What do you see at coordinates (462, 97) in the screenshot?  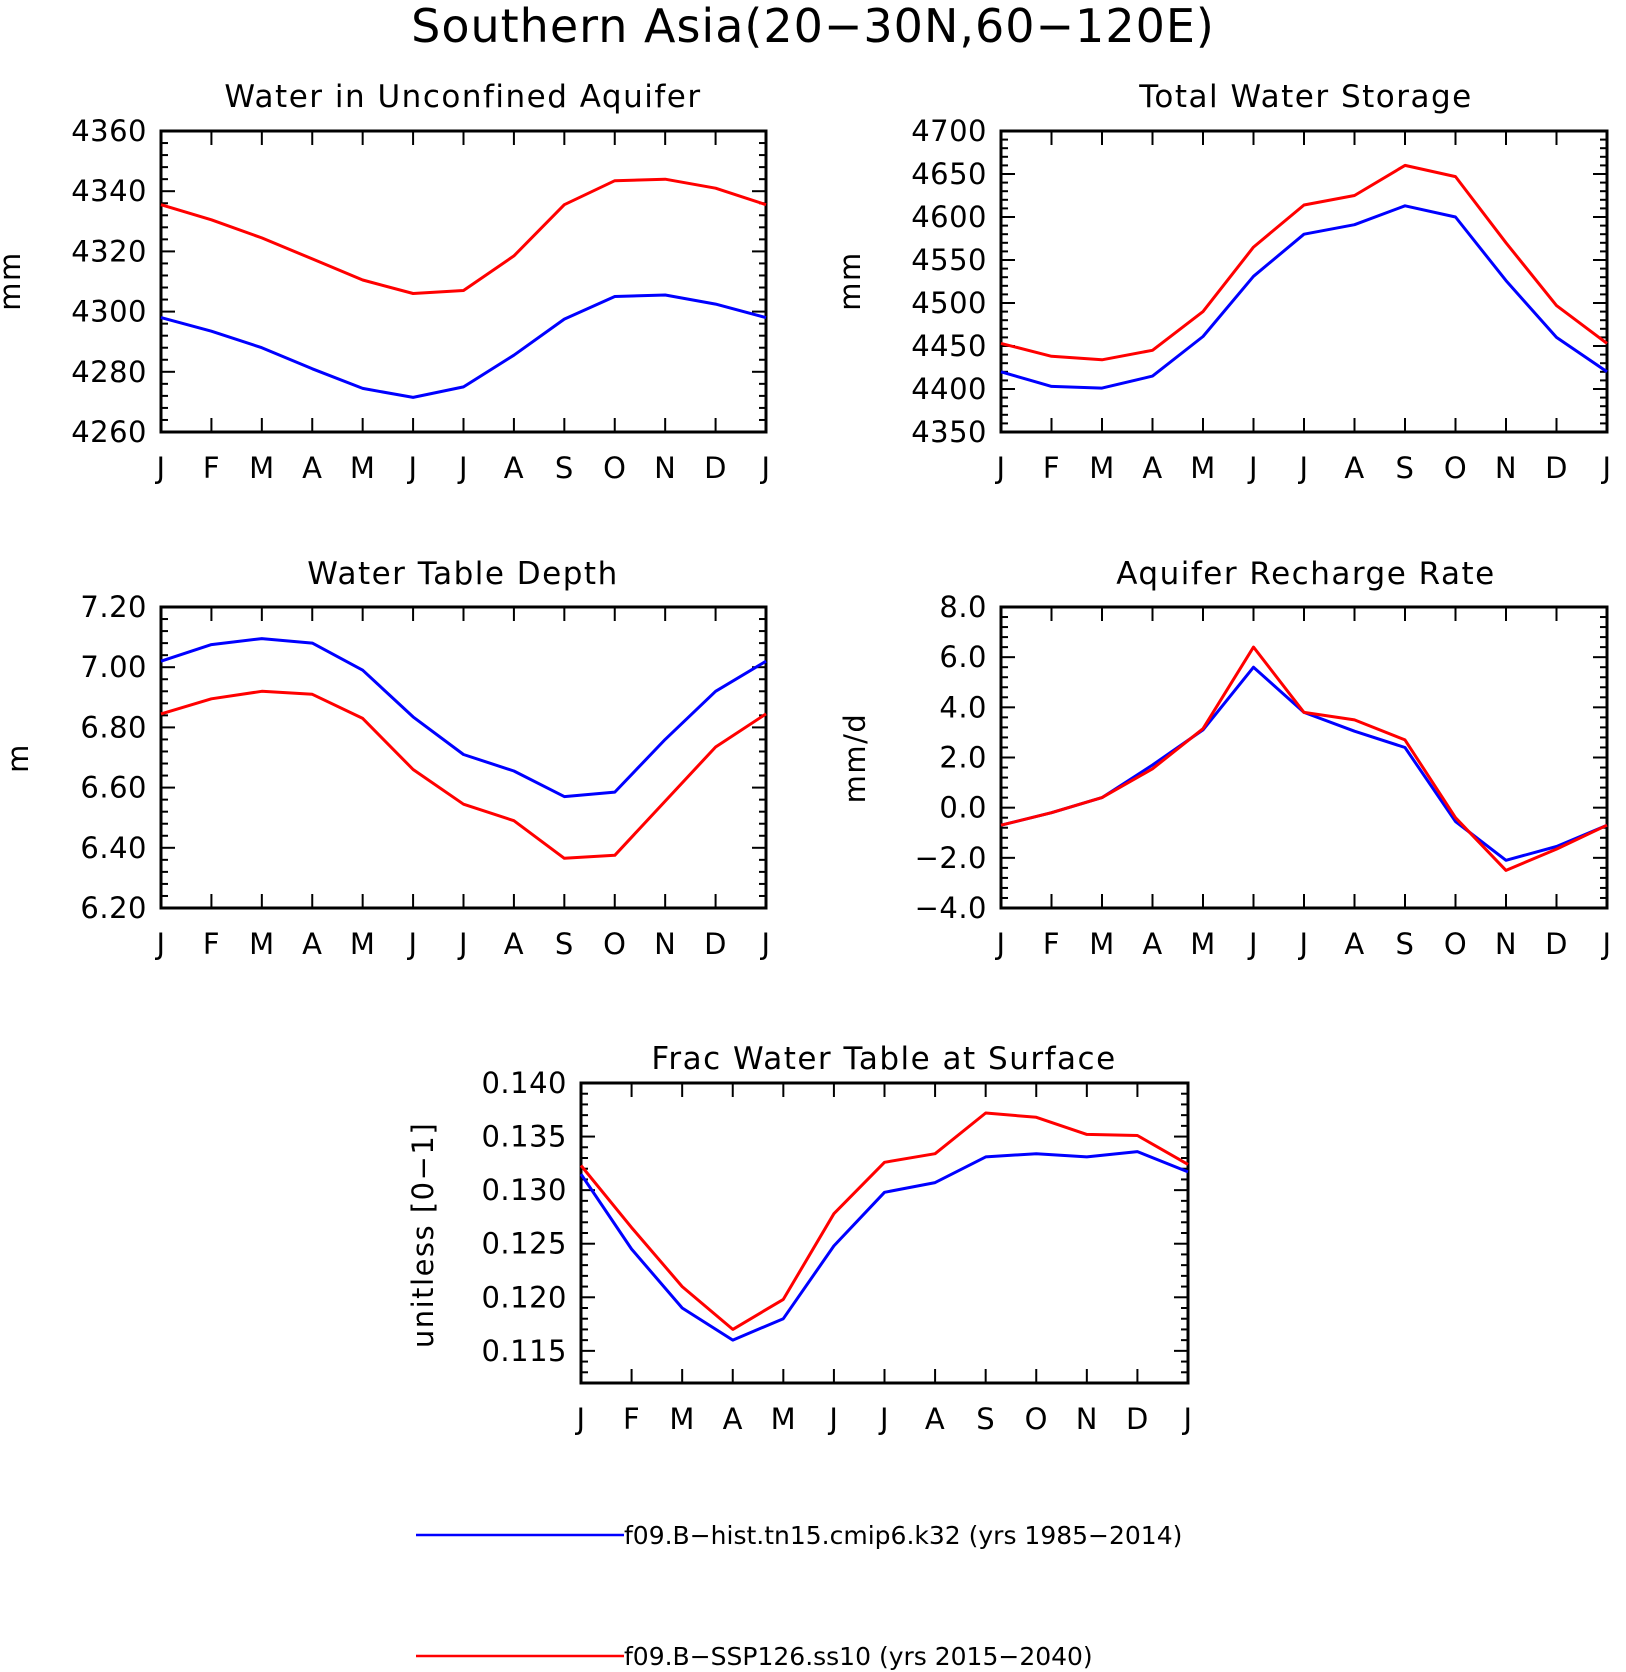 I see `panel-title: Water in Unconfined Aquifer` at bounding box center [462, 97].